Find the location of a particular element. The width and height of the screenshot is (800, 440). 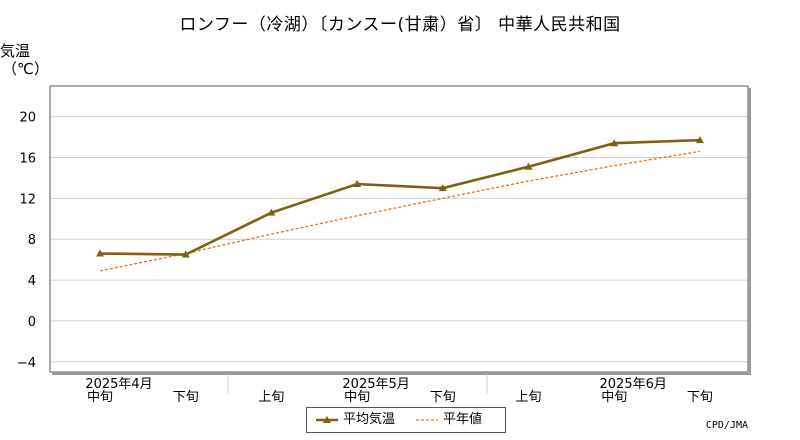

y-axis-label-main: 気温 is located at coordinates (15, 51).